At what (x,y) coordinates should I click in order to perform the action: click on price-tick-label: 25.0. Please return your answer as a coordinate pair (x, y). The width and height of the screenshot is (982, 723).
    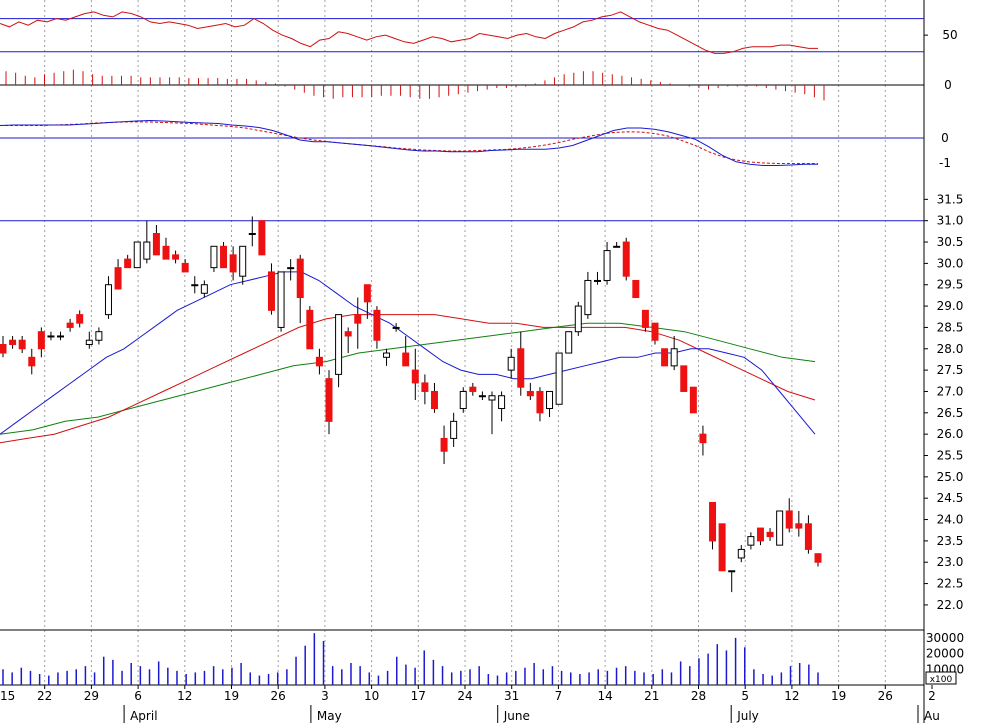
    Looking at the image, I should click on (950, 477).